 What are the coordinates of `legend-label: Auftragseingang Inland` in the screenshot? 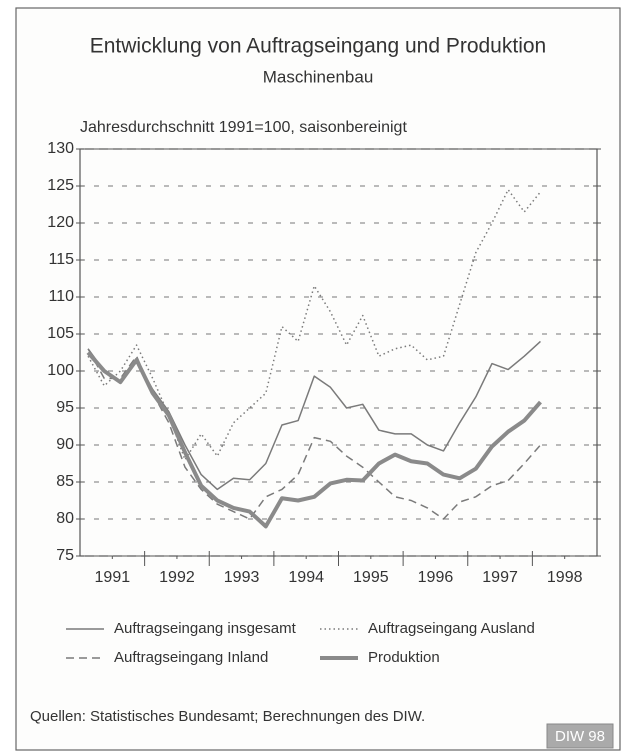 It's located at (191, 657).